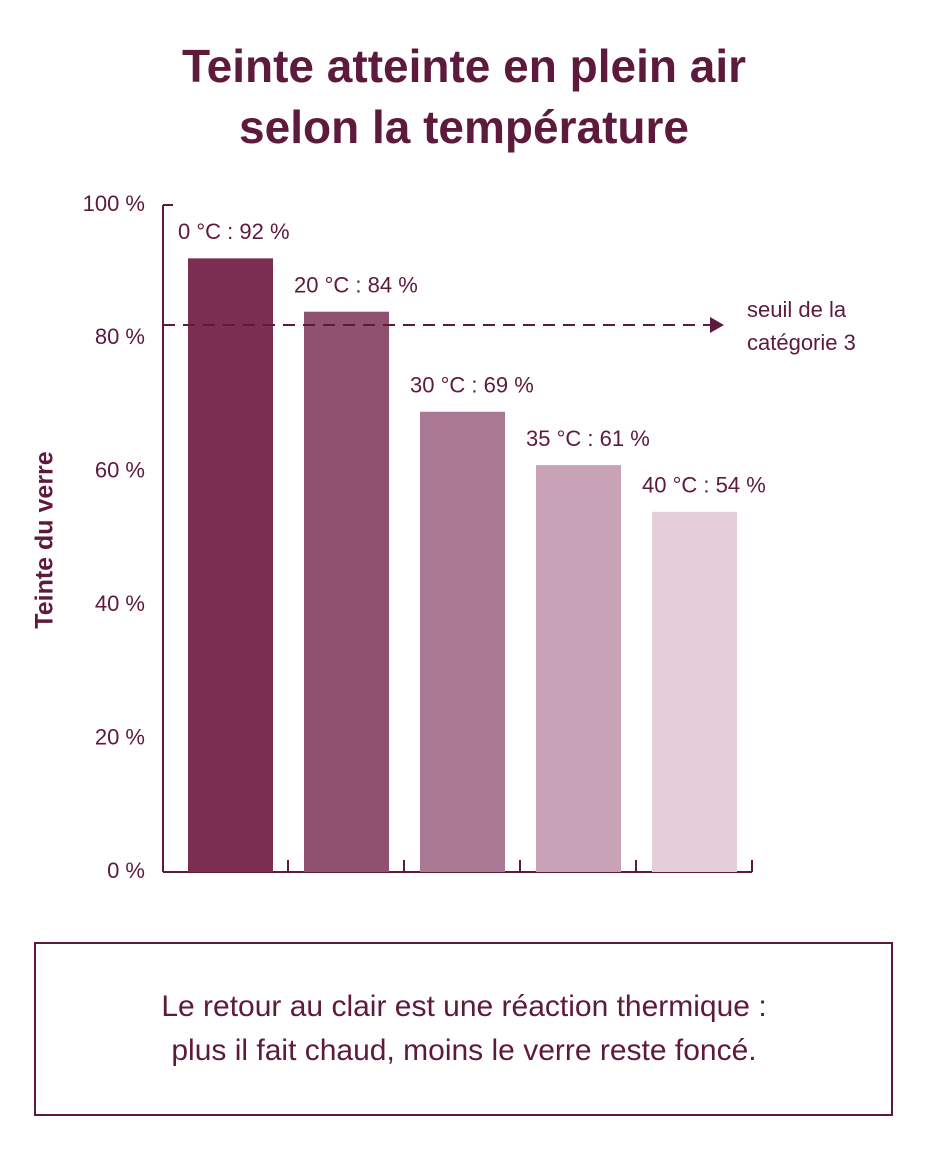 The width and height of the screenshot is (928, 1152). Describe the element at coordinates (464, 66) in the screenshot. I see `chart-title: Teinte atteinte en plein air` at that location.